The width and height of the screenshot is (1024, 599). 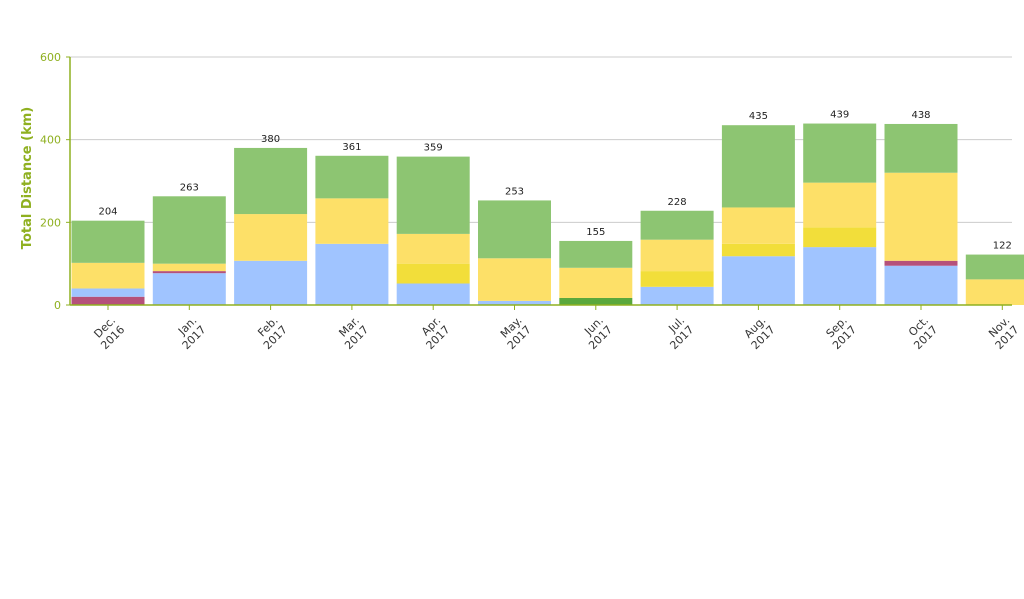 I want to click on x-tick-label: Nov.2017, so click(x=1002, y=333).